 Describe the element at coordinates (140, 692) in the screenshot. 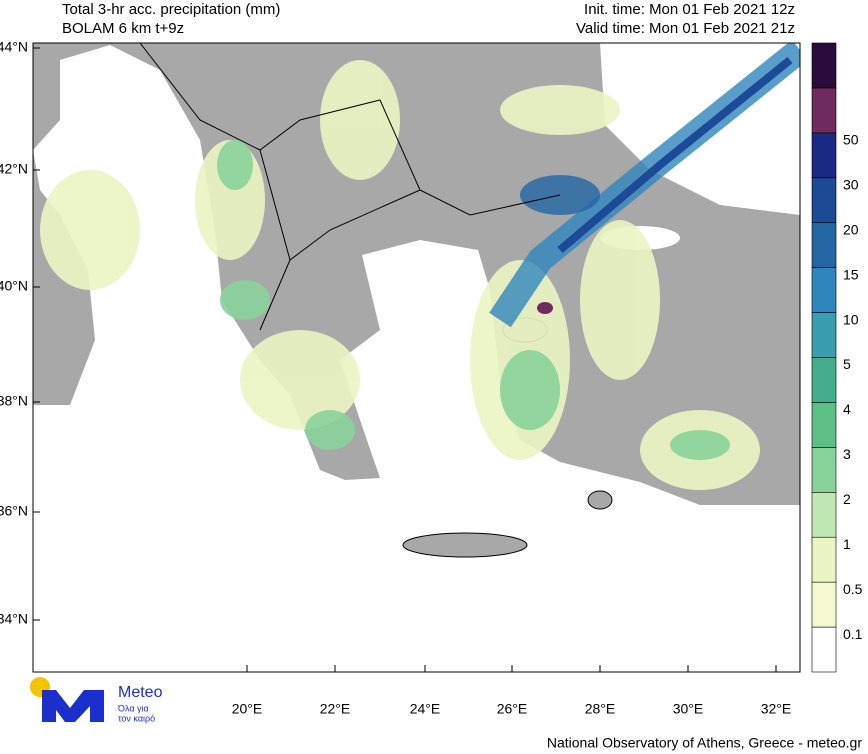

I see `logo-name: Meteo` at that location.